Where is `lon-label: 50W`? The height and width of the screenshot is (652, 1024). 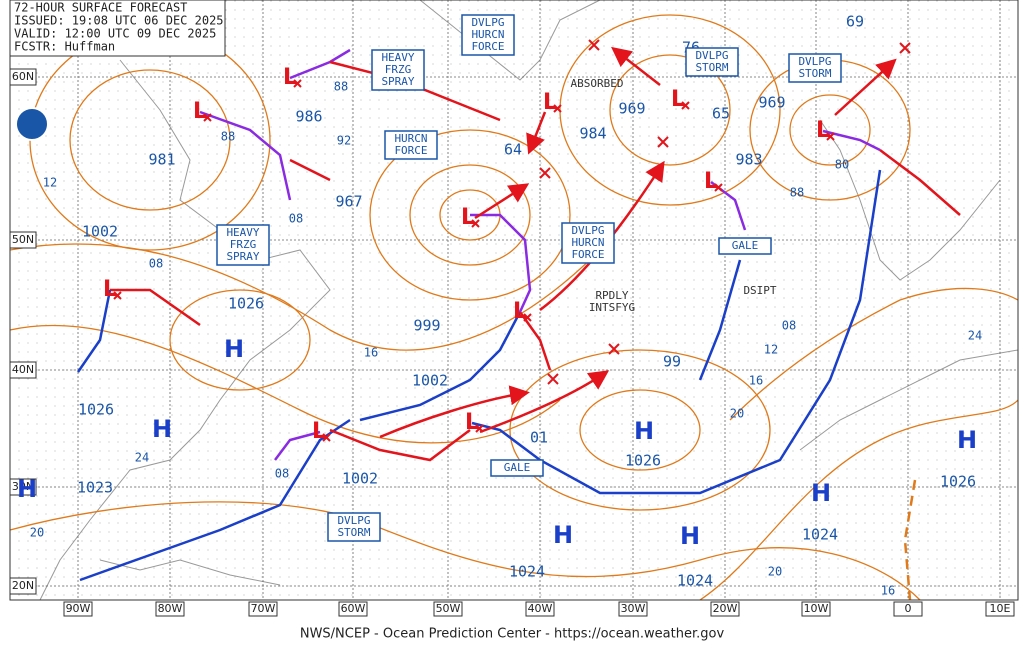 lon-label: 50W is located at coordinates (448, 608).